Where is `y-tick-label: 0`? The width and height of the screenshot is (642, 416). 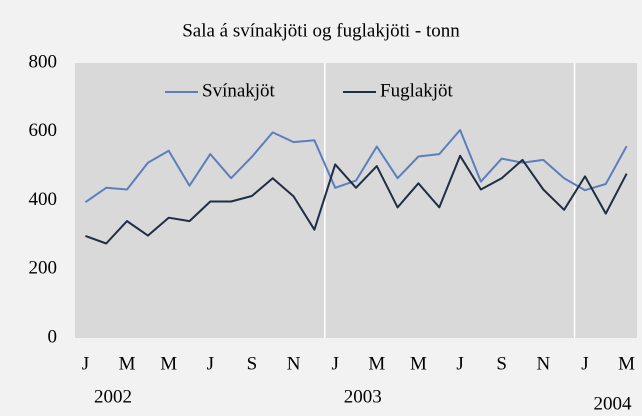
y-tick-label: 0 is located at coordinates (53, 336).